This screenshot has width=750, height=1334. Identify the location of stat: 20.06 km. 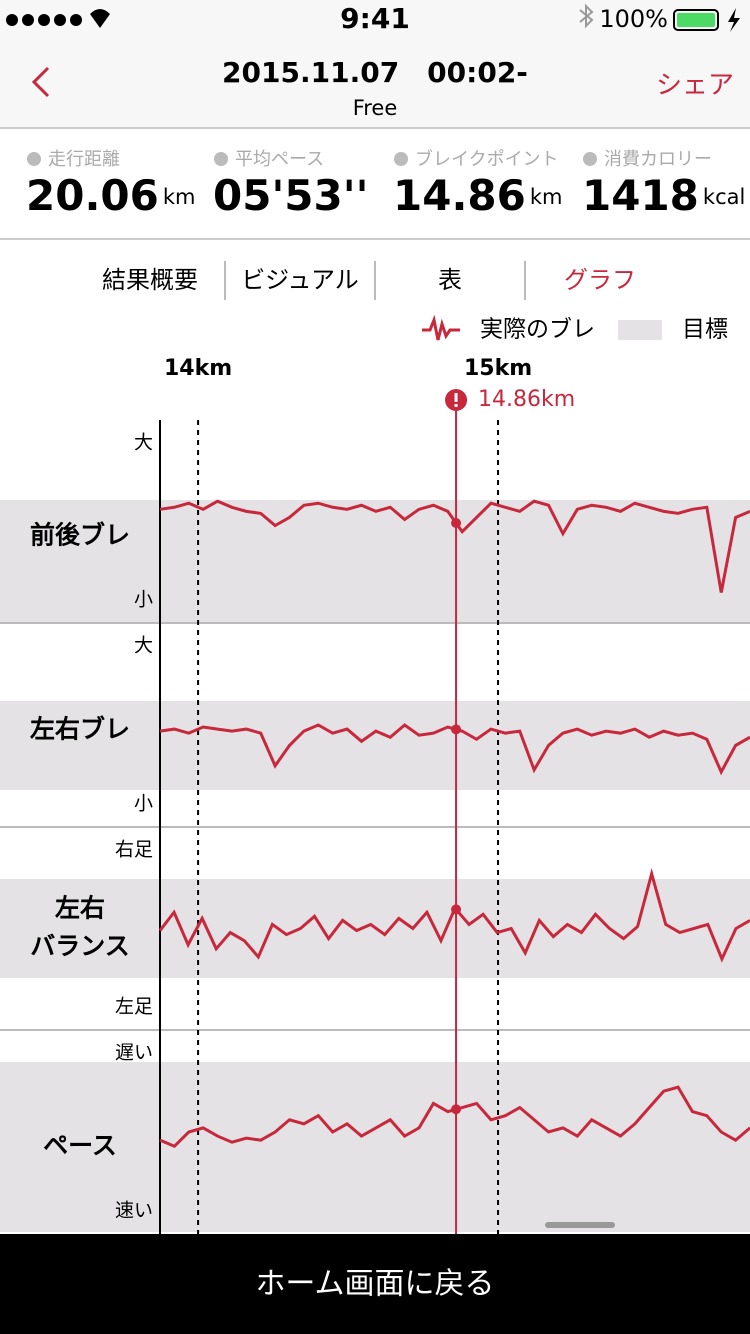
(110, 195).